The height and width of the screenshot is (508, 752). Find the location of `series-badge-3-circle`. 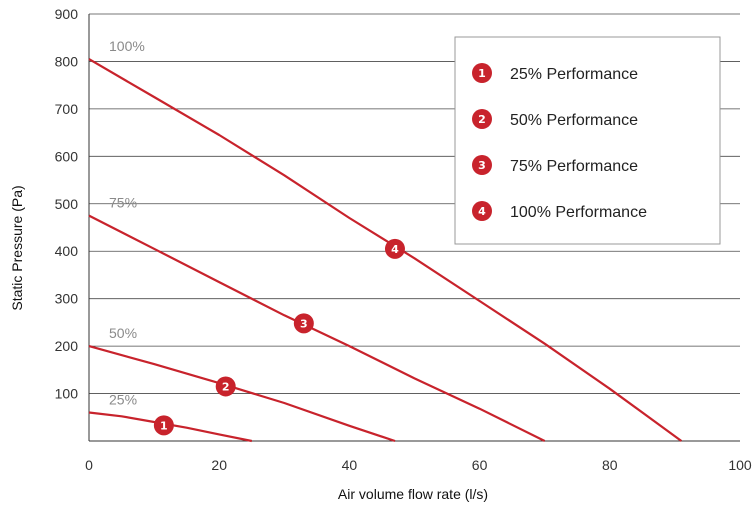

series-badge-3-circle is located at coordinates (303, 323).